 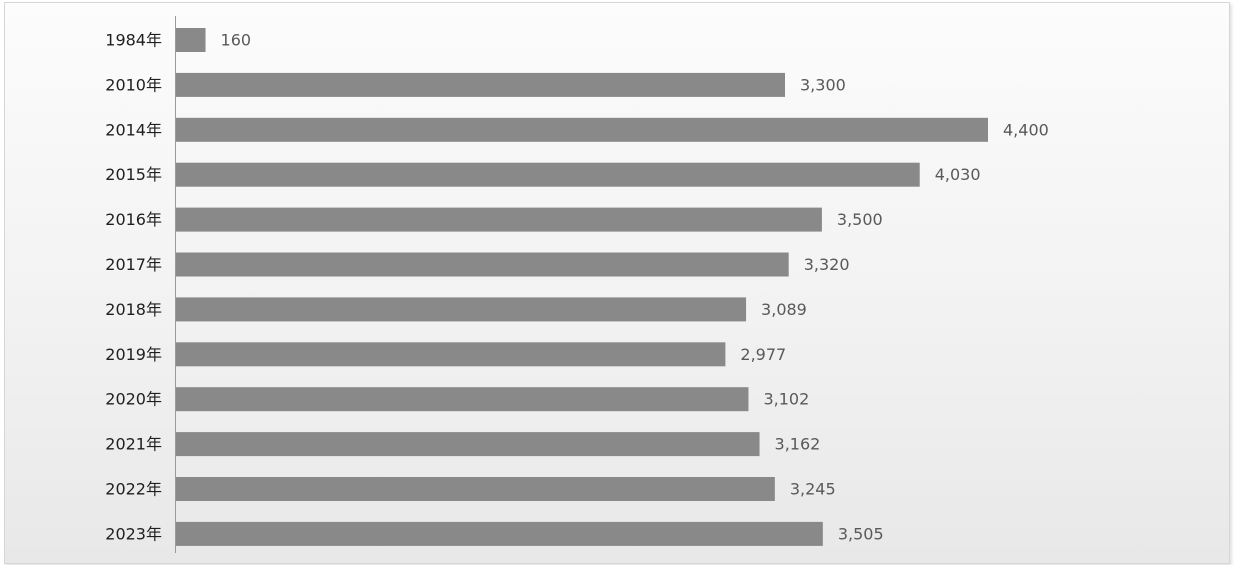 I want to click on bar-2019年, so click(x=451, y=354).